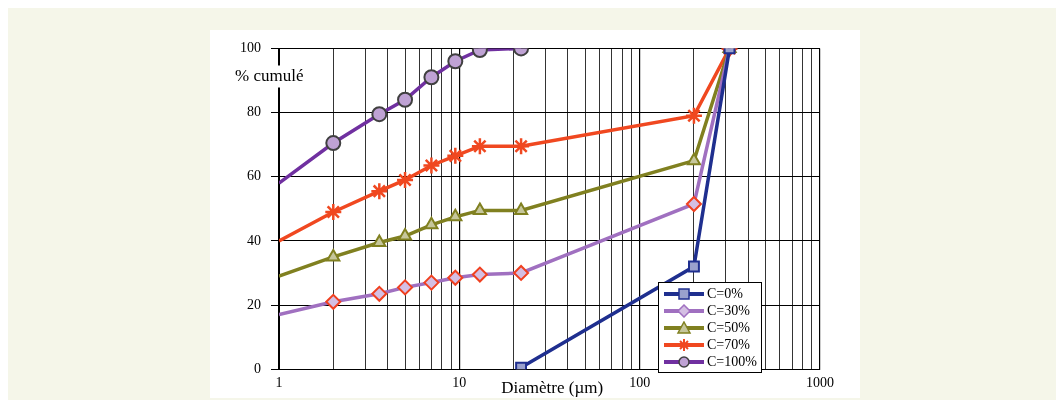  I want to click on x-tick-label: 10, so click(459, 383).